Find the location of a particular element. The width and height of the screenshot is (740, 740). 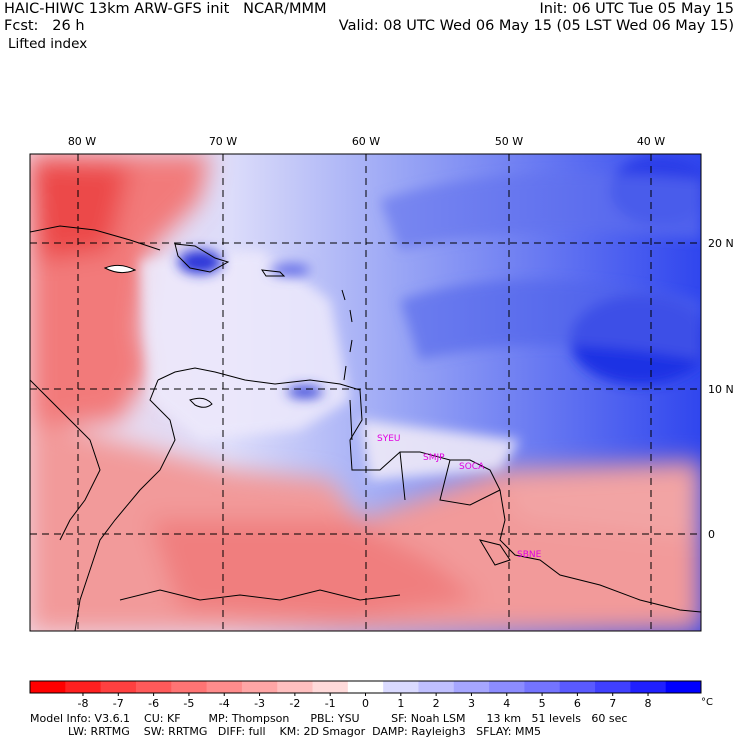

station-sbne: SBNE is located at coordinates (529, 555).